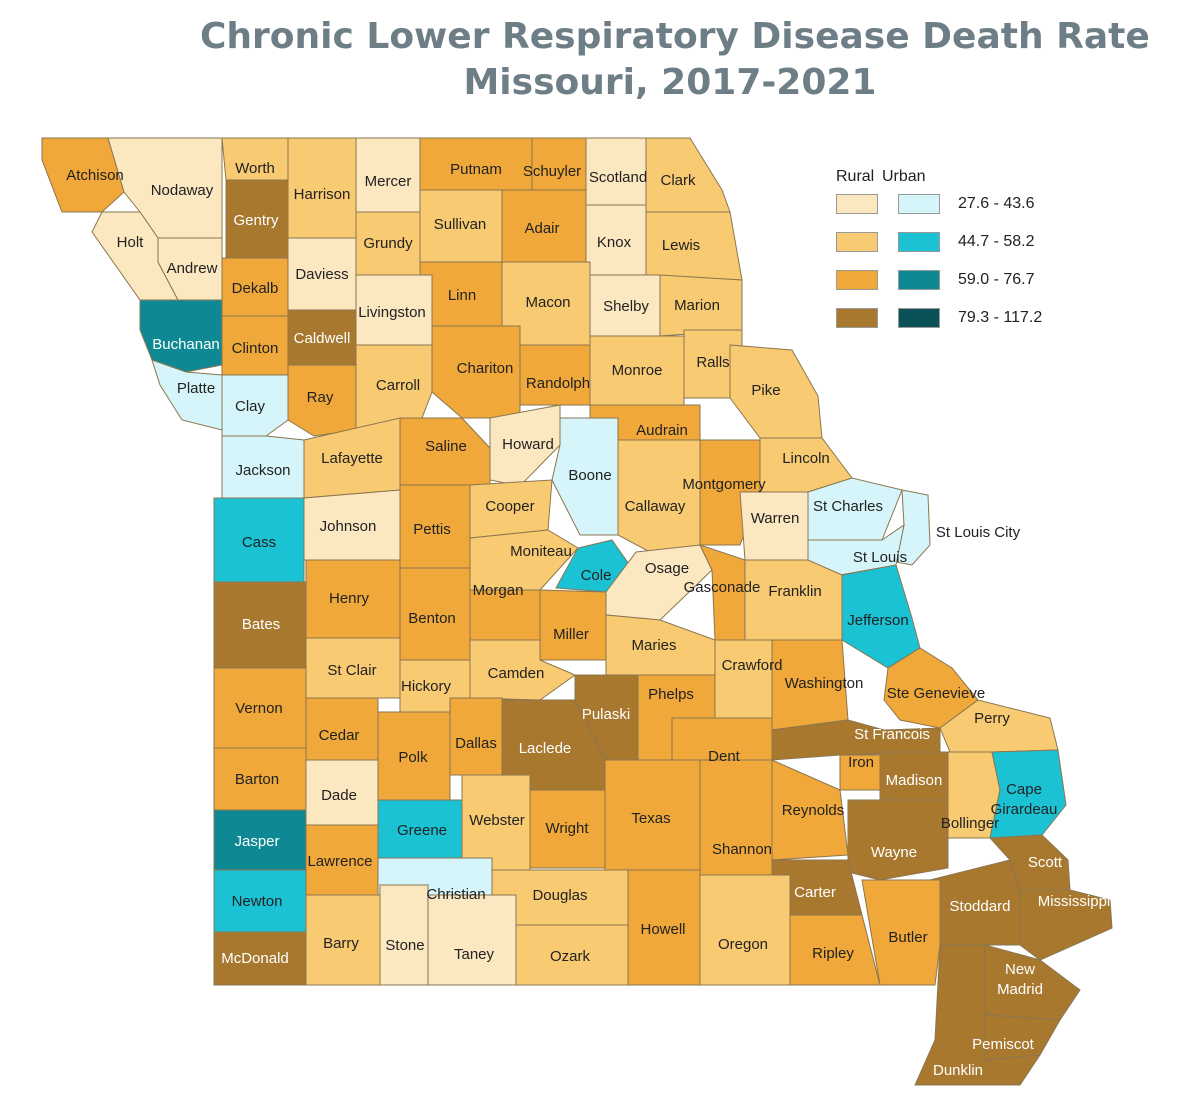 The height and width of the screenshot is (1100, 1200). Describe the element at coordinates (321, 274) in the screenshot. I see `county-label-daviess: Daviess` at that location.